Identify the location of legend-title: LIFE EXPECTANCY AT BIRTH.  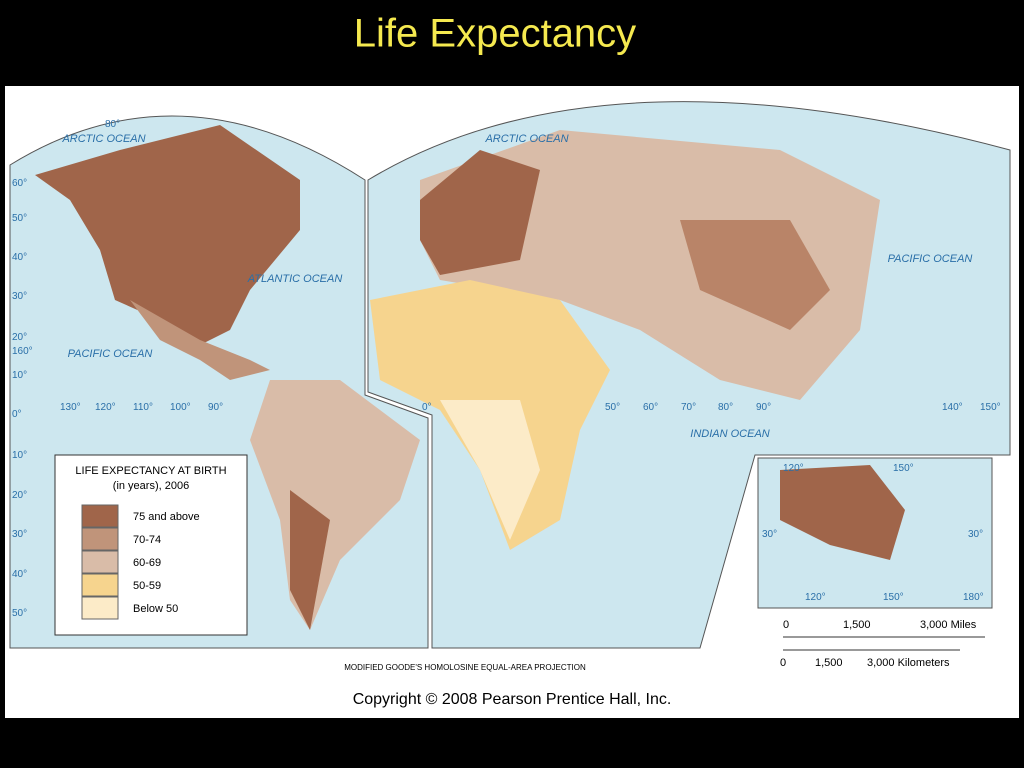
(150, 471).